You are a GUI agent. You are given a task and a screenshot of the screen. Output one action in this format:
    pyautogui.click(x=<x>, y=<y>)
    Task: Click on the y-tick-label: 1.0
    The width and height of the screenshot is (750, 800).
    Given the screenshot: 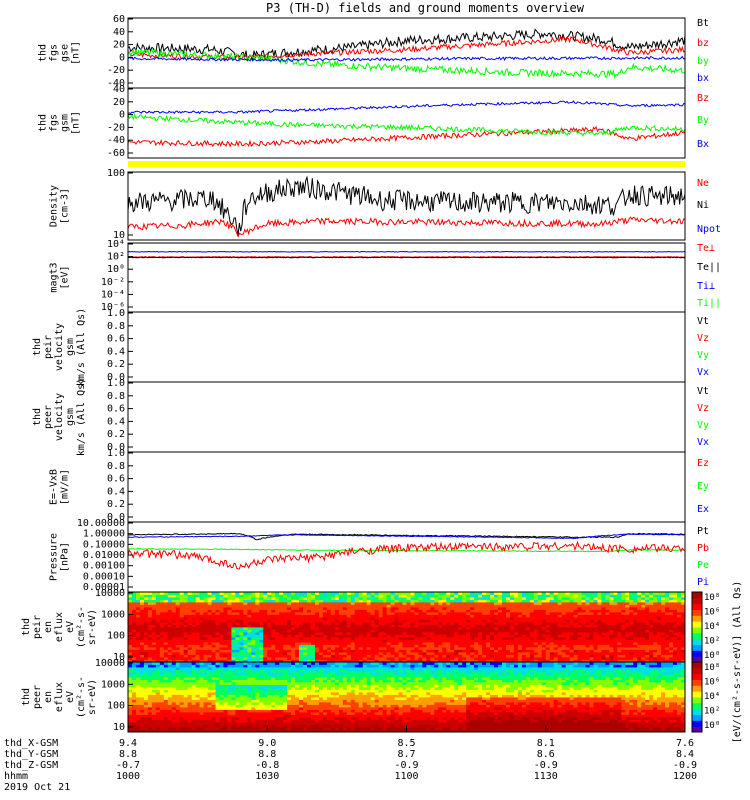 What is the action you would take?
    pyautogui.click(x=116, y=383)
    